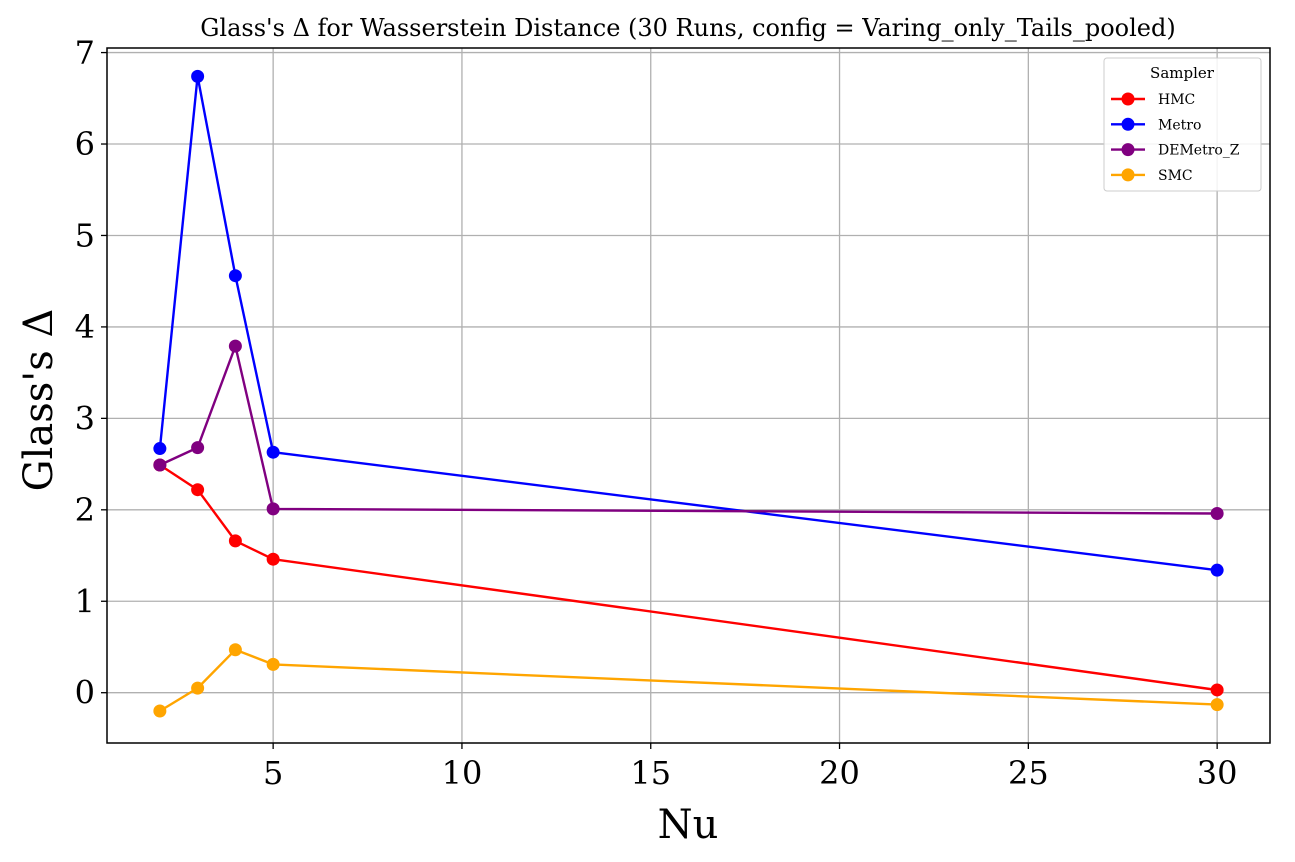 The image size is (1295, 862). I want to click on y-tick-label: 1, so click(85, 601).